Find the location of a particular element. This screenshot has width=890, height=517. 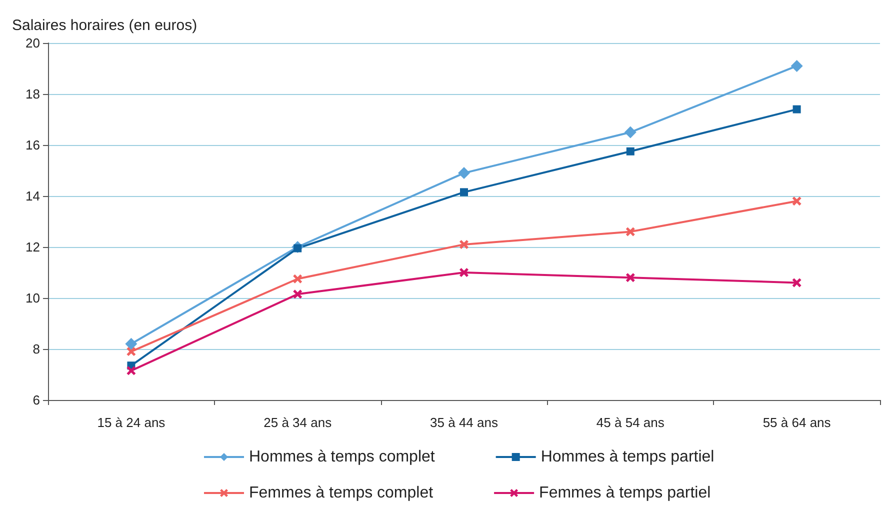

legend-label: Femmes à temps complet is located at coordinates (341, 493).